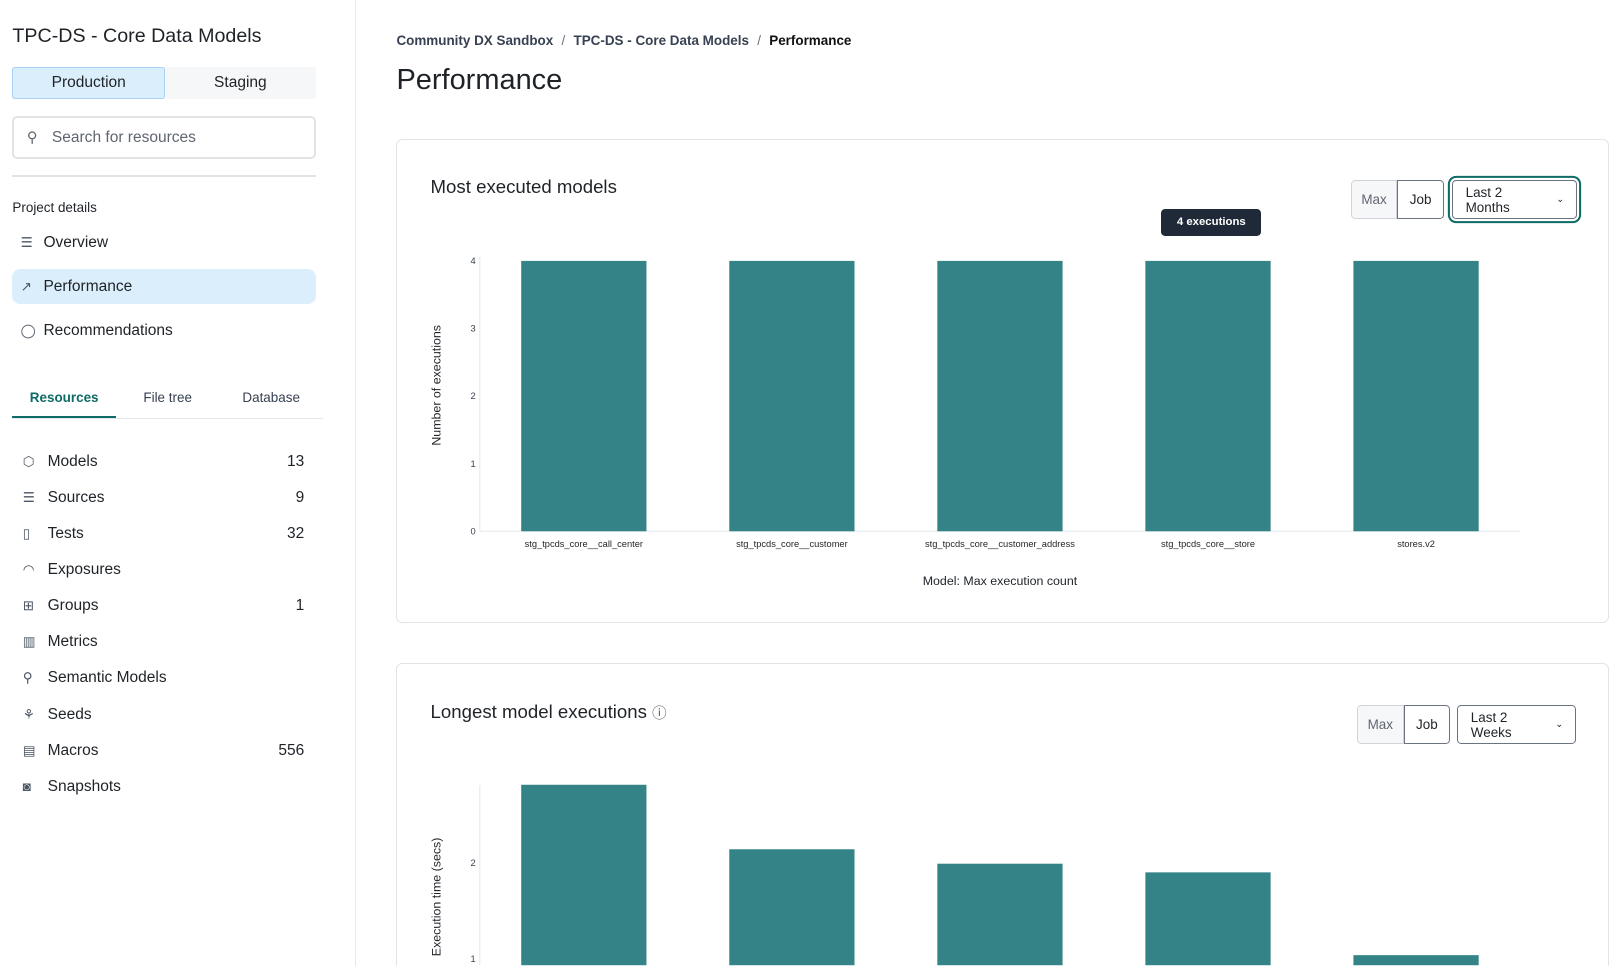 The image size is (1621, 966). I want to click on resource-item-exposures: ◠ Exposures, so click(164, 570).